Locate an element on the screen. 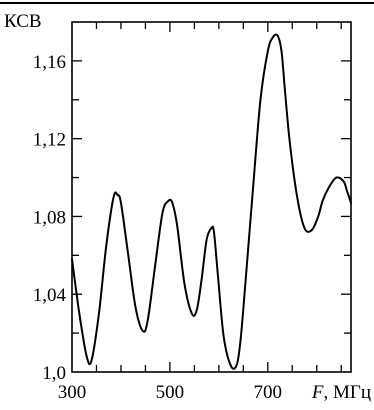  x-axis-title: F, МГц is located at coordinates (341, 392).